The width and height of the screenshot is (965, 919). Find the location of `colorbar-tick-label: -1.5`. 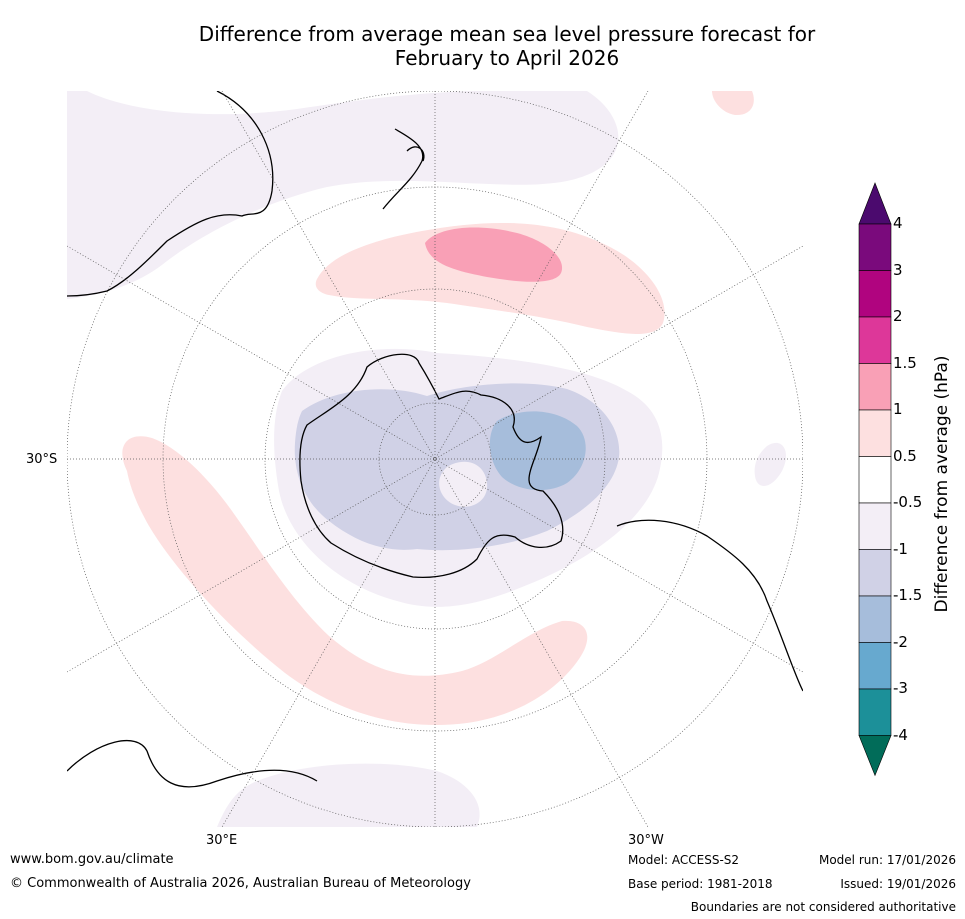

colorbar-tick-label: -1.5 is located at coordinates (908, 595).